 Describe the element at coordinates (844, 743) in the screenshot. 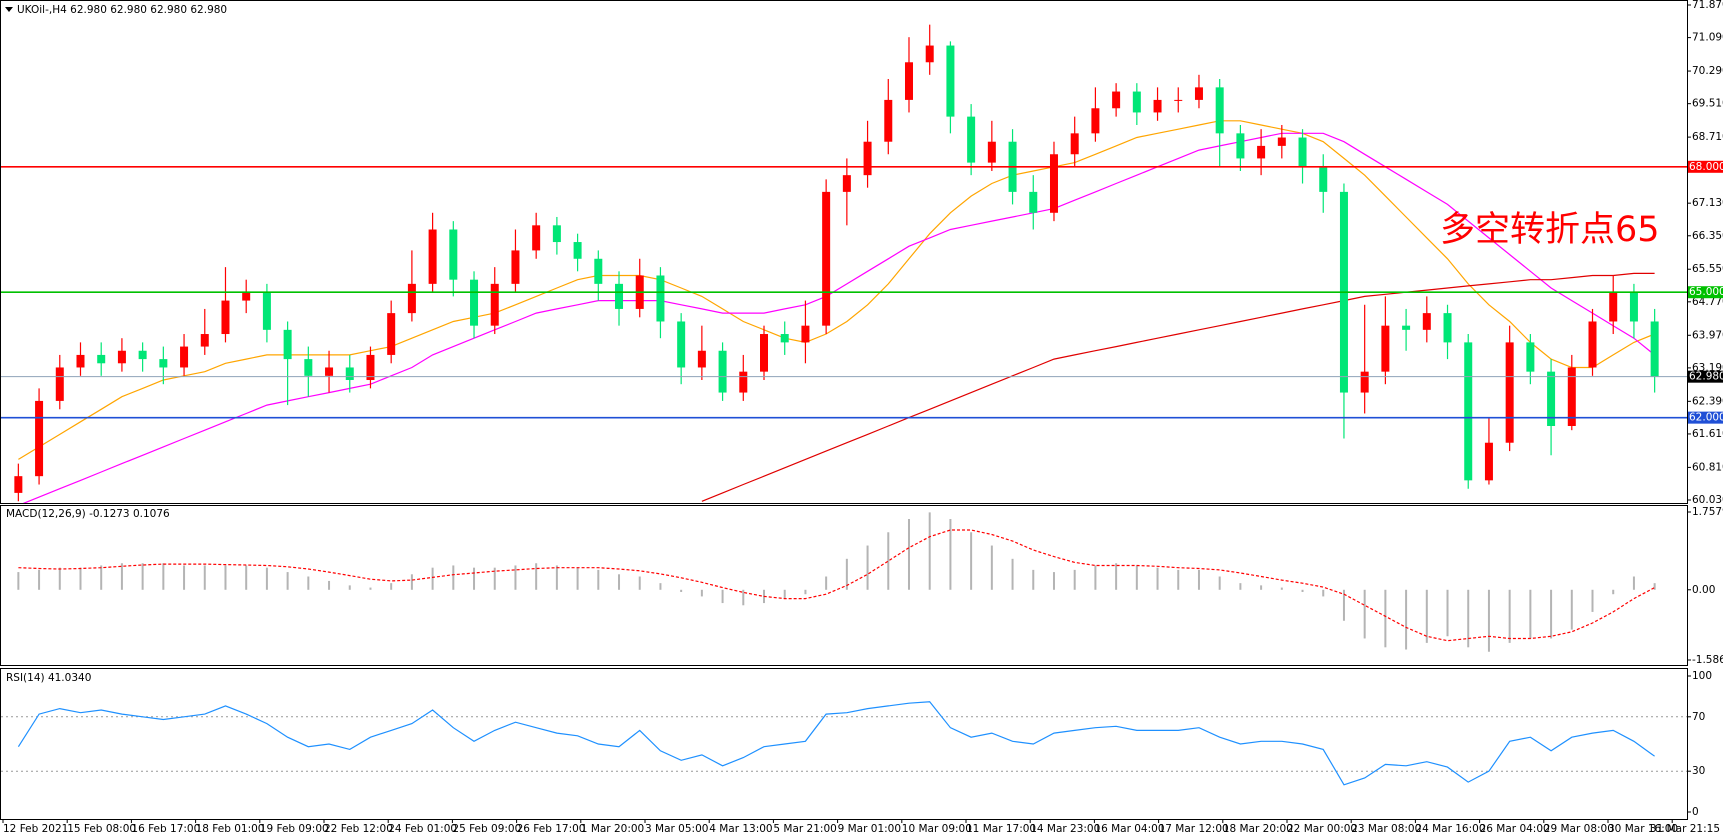

I see `panel-plot` at that location.